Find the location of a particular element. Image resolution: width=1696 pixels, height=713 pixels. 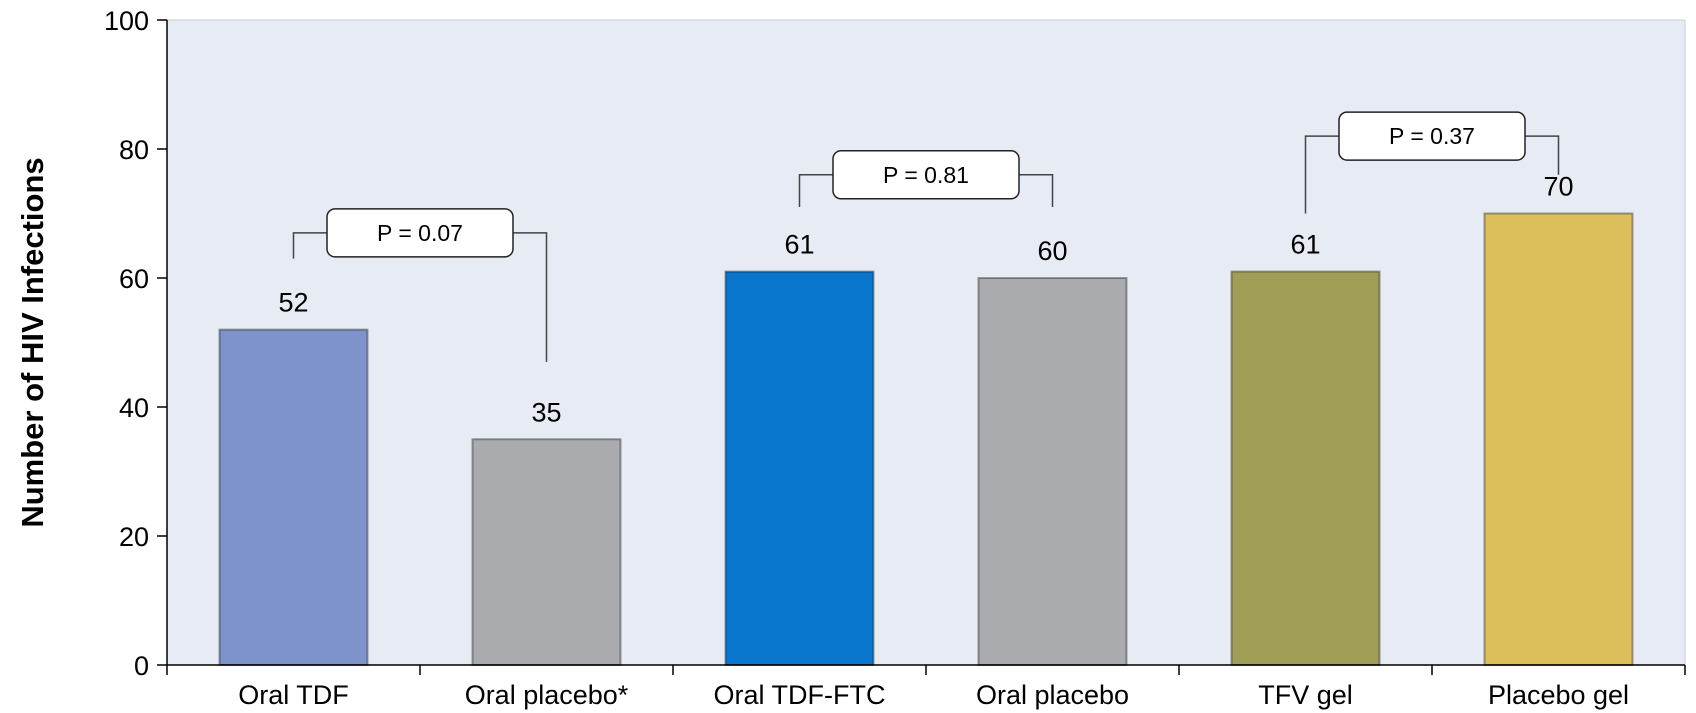

bar-group: 60 is located at coordinates (1052, 451).